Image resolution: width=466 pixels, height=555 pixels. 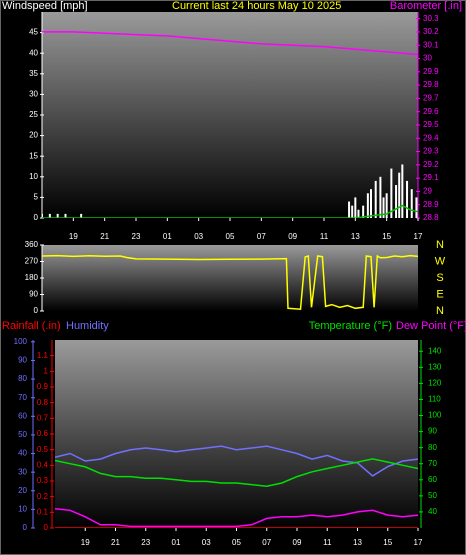 What do you see at coordinates (176, 542) in the screenshot?
I see `x-tick-label: 01` at bounding box center [176, 542].